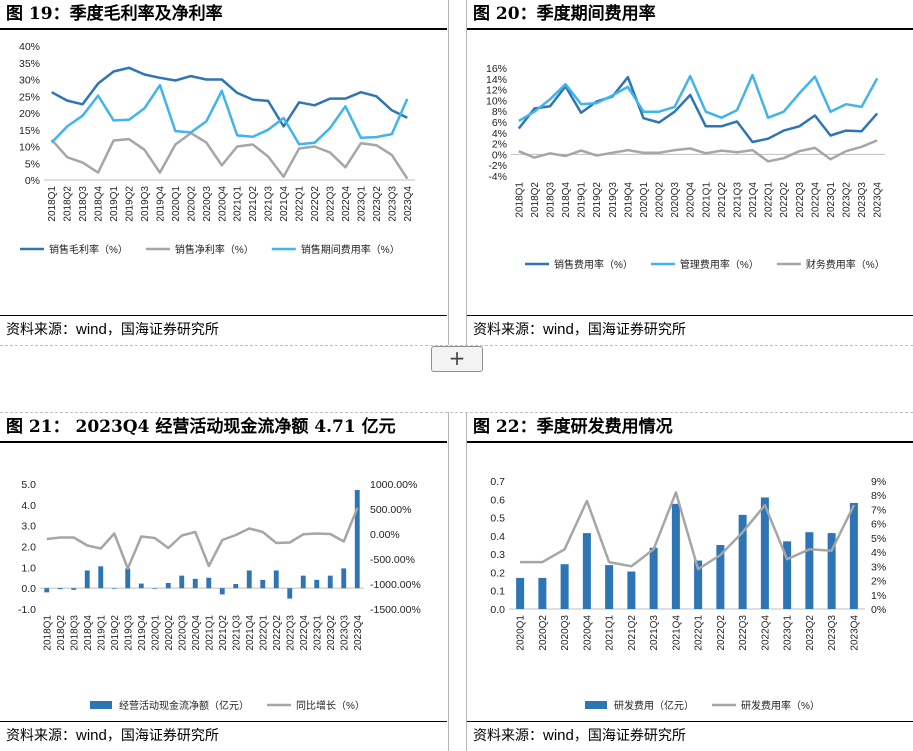 This screenshot has height=751, width=913. Describe the element at coordinates (28, 506) in the screenshot. I see `y-tick-label: 4.0` at that location.